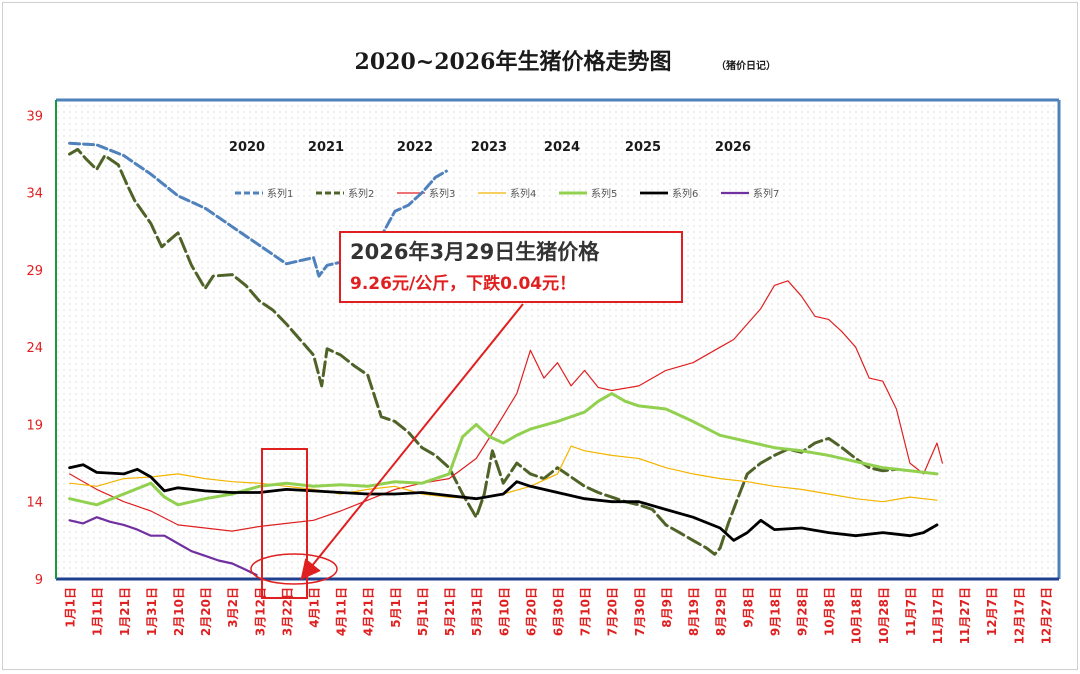  What do you see at coordinates (39, 580) in the screenshot?
I see `y-tick-label: 9` at bounding box center [39, 580].